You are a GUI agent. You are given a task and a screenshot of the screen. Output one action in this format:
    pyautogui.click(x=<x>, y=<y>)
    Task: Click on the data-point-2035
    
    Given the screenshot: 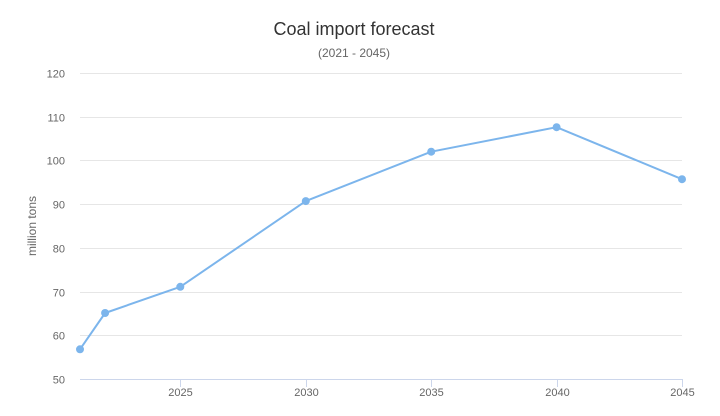 What is the action you would take?
    pyautogui.click(x=431, y=151)
    